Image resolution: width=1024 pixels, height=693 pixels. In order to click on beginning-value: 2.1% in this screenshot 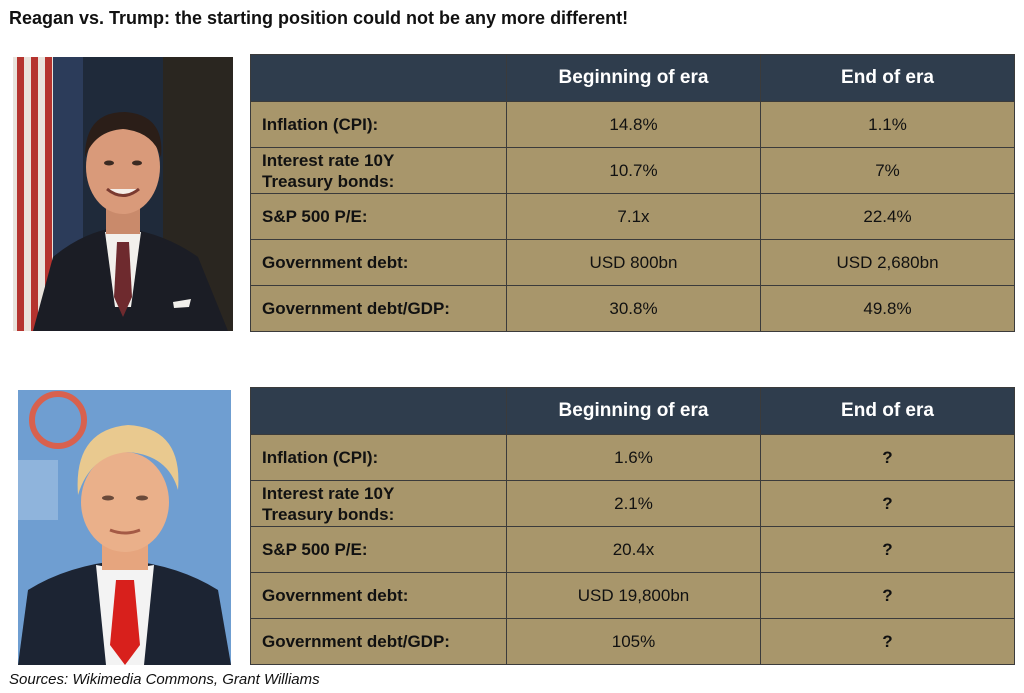, I will do `click(633, 503)`.